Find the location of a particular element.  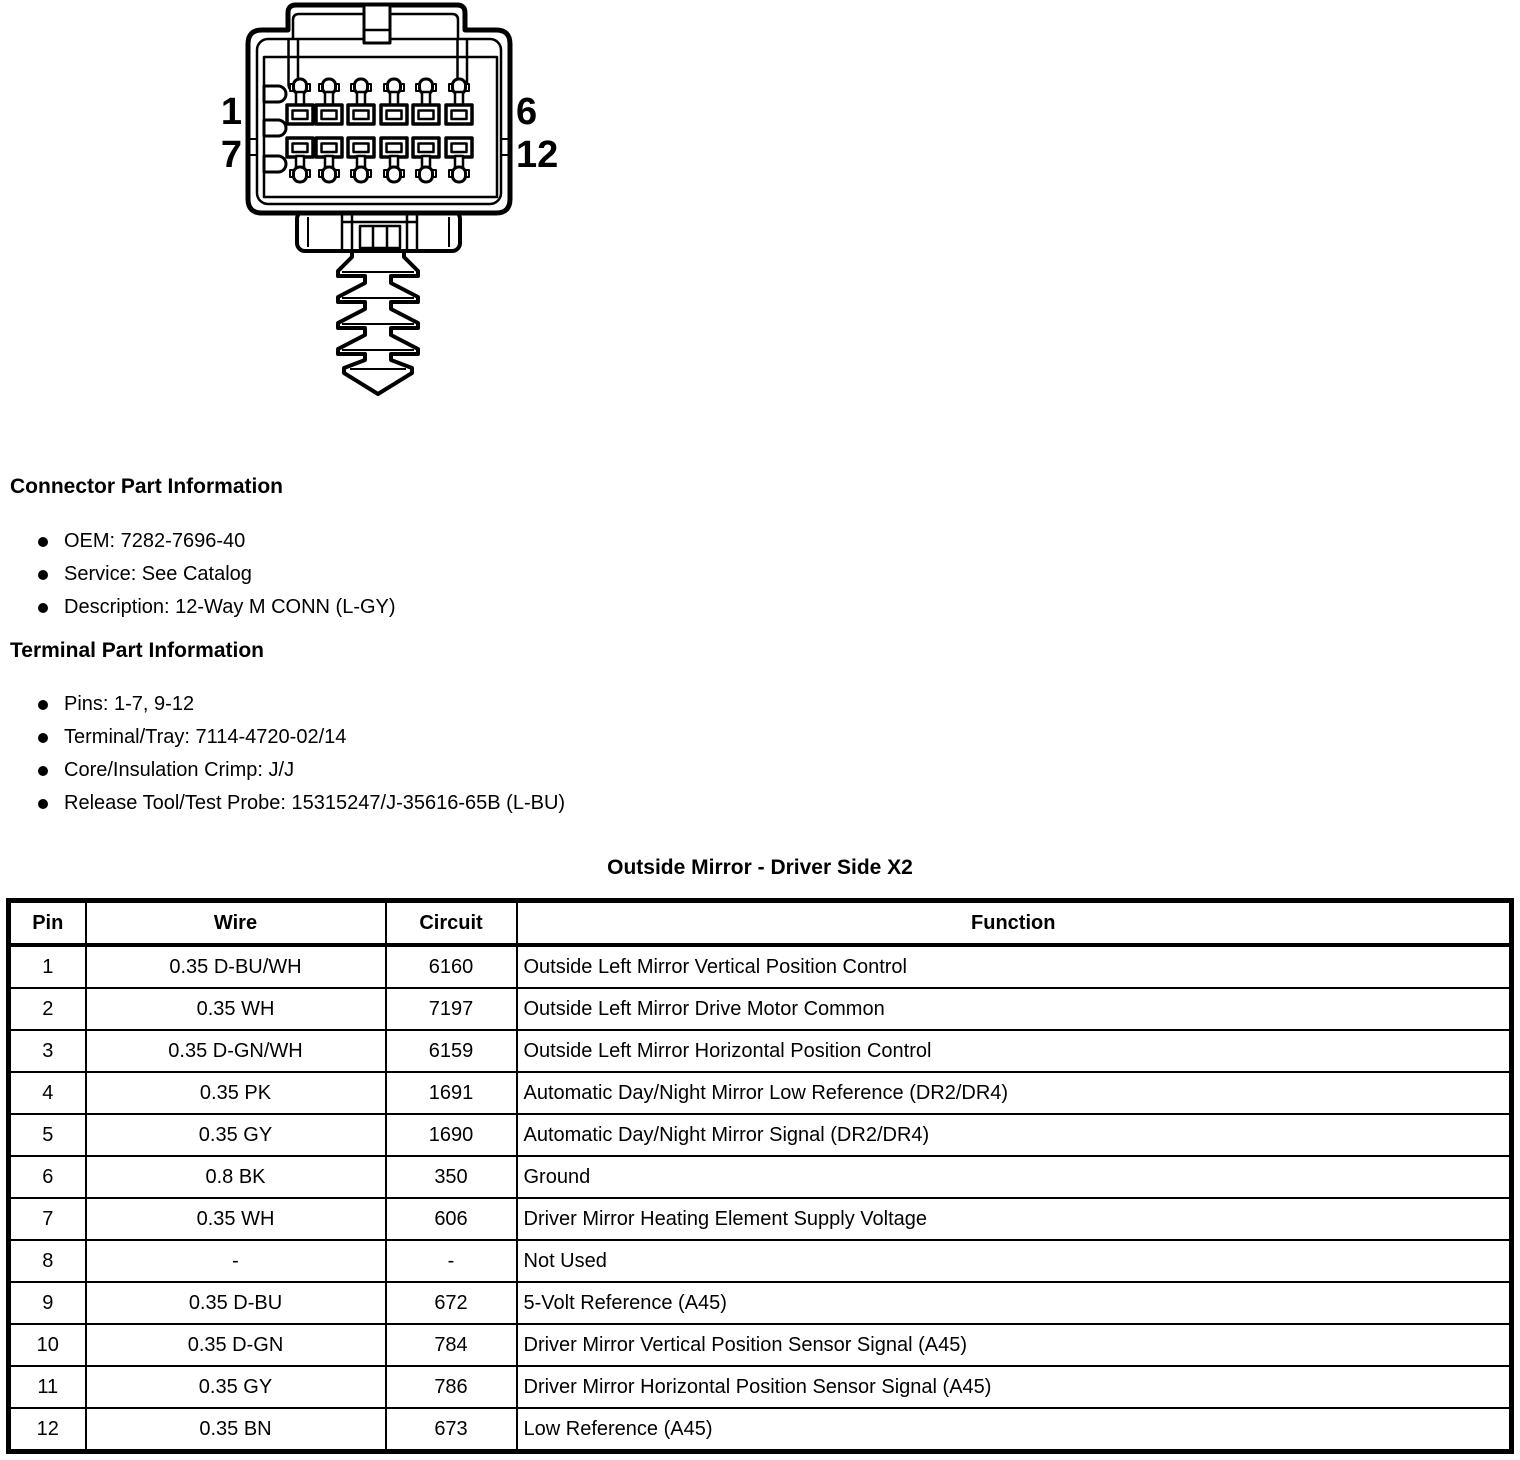

pin-cell: 6 is located at coordinates (47, 1177).